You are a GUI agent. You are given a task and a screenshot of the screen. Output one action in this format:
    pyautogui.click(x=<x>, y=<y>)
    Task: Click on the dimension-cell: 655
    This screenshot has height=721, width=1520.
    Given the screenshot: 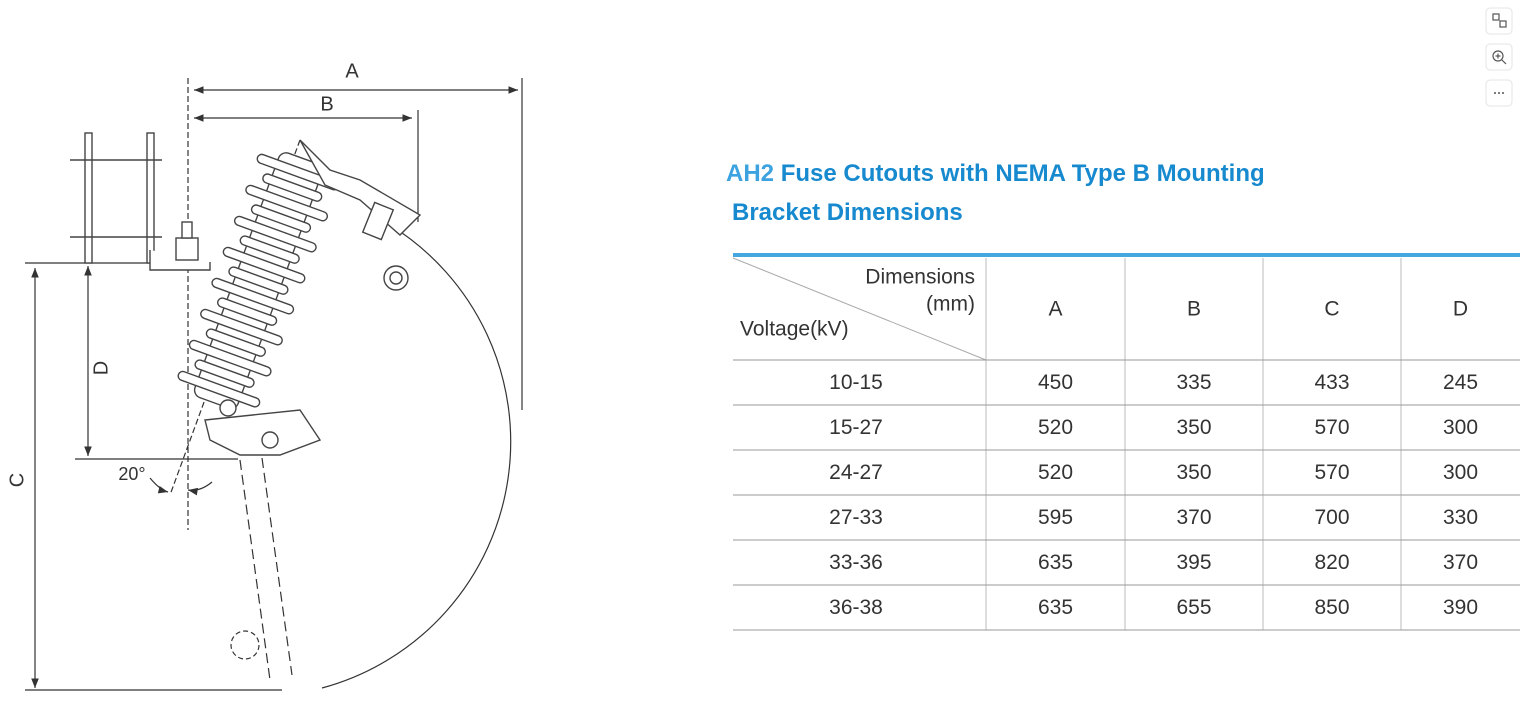 What is the action you would take?
    pyautogui.click(x=1193, y=607)
    